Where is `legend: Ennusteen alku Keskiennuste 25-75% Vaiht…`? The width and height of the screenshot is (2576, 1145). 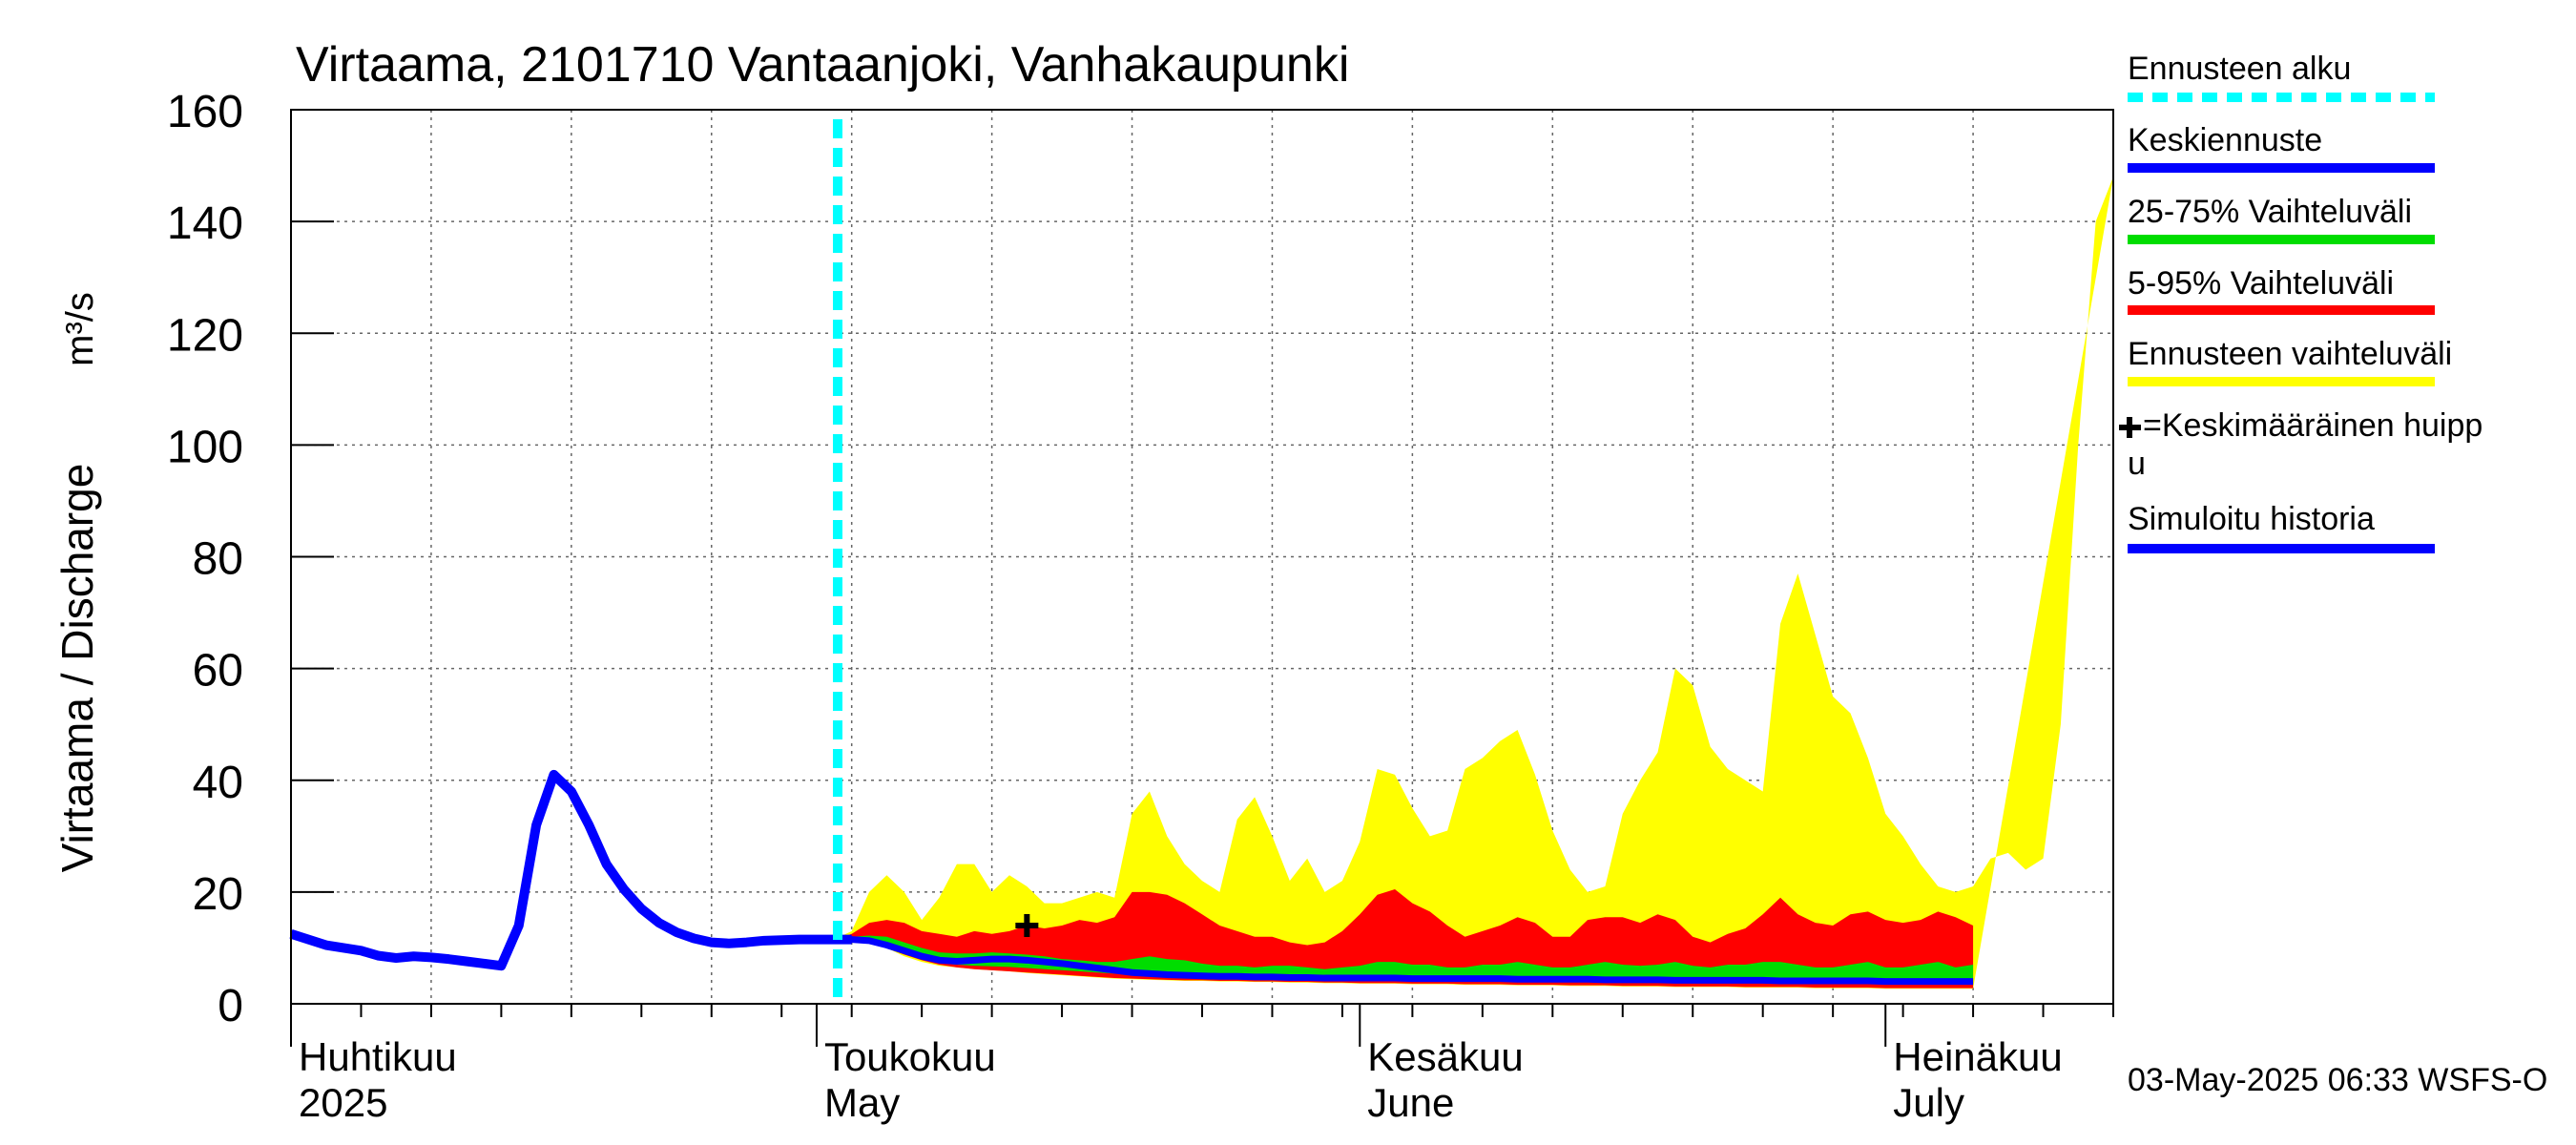
legend: Ennusteen alku Keskiennuste 25-75% Vaiht… is located at coordinates (2301, 302).